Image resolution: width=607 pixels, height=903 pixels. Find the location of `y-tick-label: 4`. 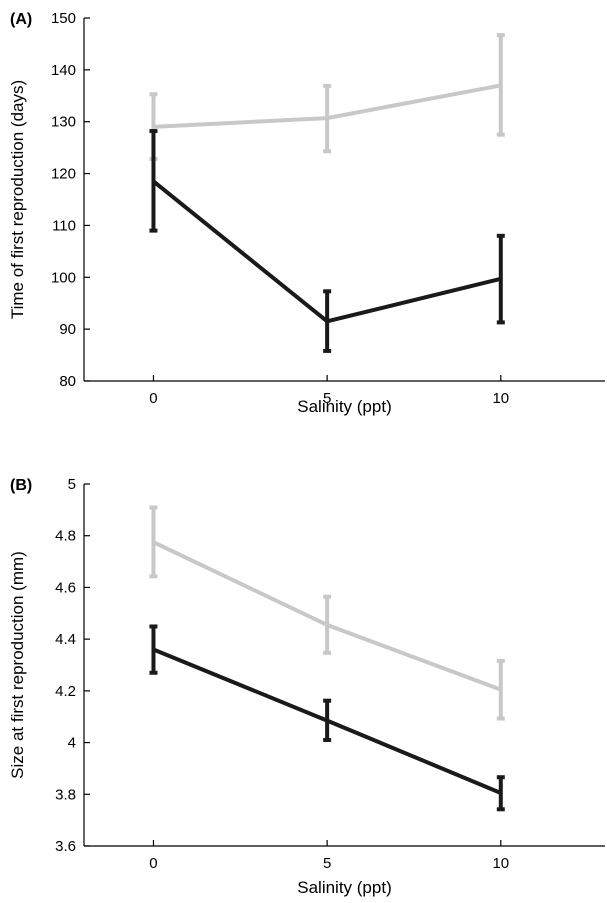

y-tick-label: 4 is located at coordinates (72, 743).